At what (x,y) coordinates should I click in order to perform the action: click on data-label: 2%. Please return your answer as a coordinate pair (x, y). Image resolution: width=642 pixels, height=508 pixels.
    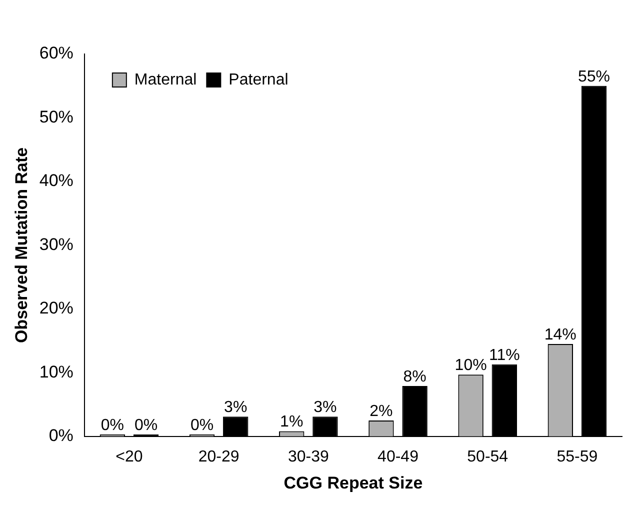
    Looking at the image, I should click on (381, 411).